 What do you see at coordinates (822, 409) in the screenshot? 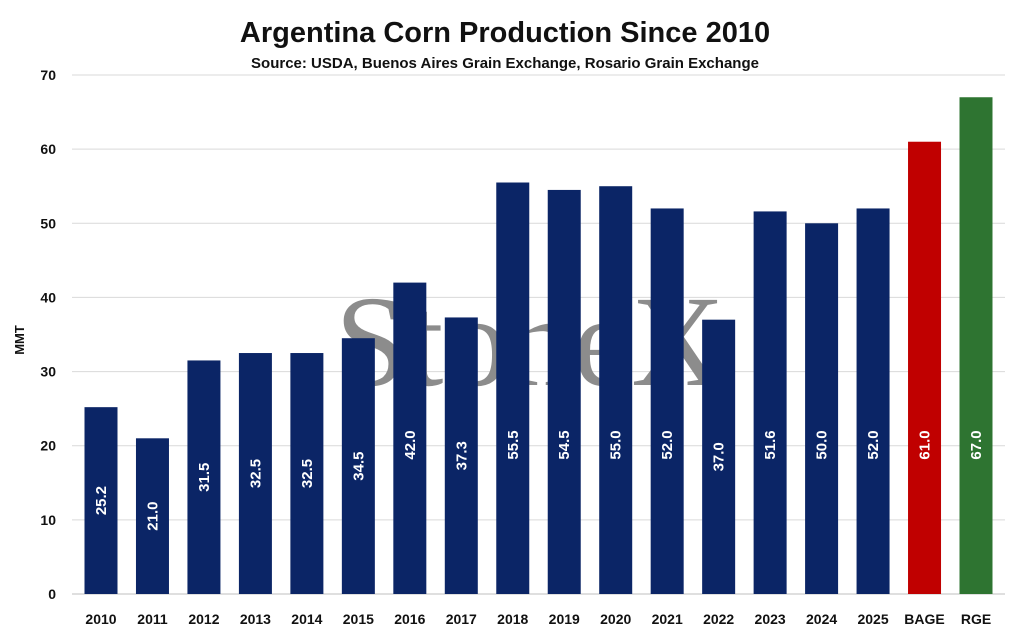
I see `bar-2024` at bounding box center [822, 409].